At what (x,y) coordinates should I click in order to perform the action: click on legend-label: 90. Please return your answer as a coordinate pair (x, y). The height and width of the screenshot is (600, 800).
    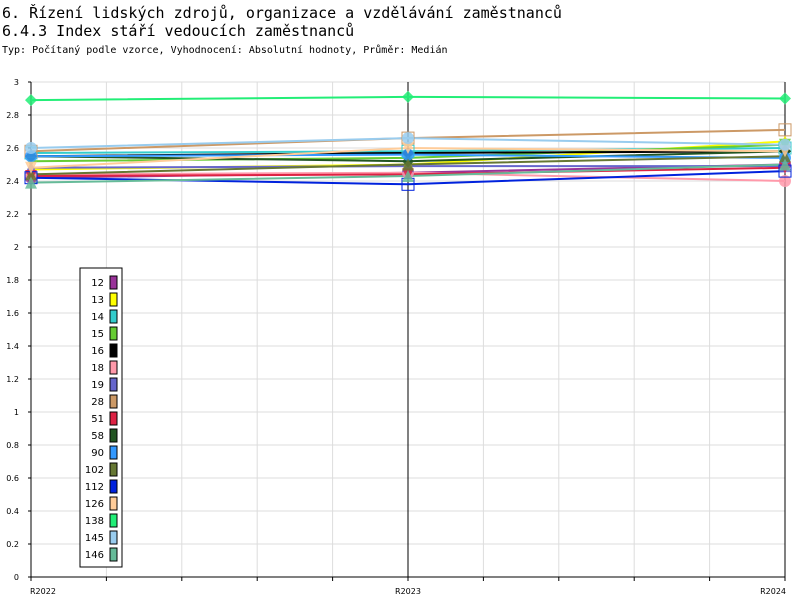
    Looking at the image, I should click on (97, 453).